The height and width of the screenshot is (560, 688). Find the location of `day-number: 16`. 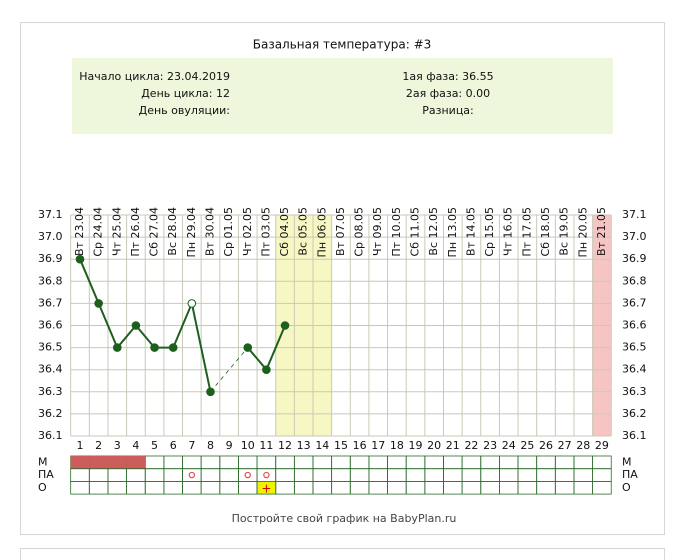

day-number: 16 is located at coordinates (360, 445).